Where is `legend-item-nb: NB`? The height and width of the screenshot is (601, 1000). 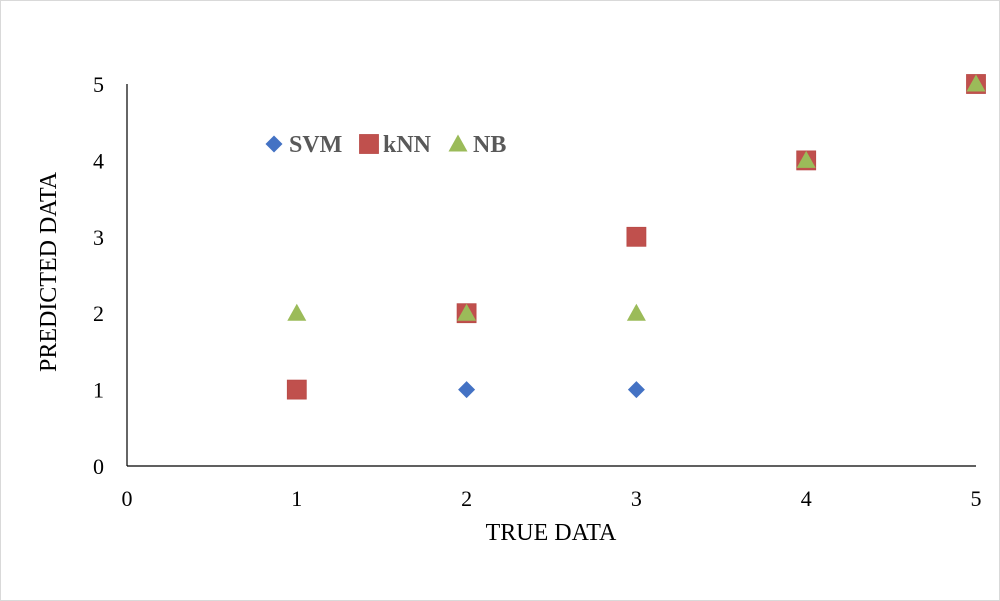 legend-item-nb: NB is located at coordinates (477, 145).